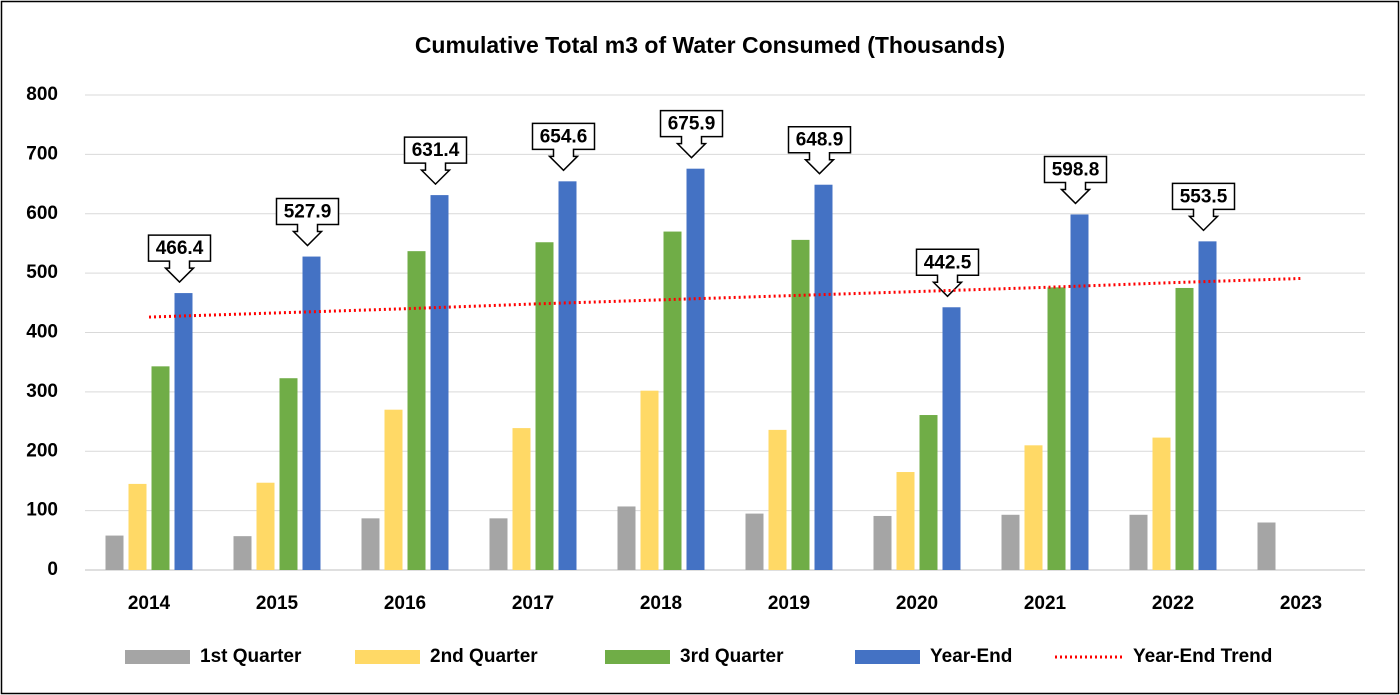 The width and height of the screenshot is (1400, 695). Describe the element at coordinates (971, 656) in the screenshot. I see `legend-label: Year-End` at that location.